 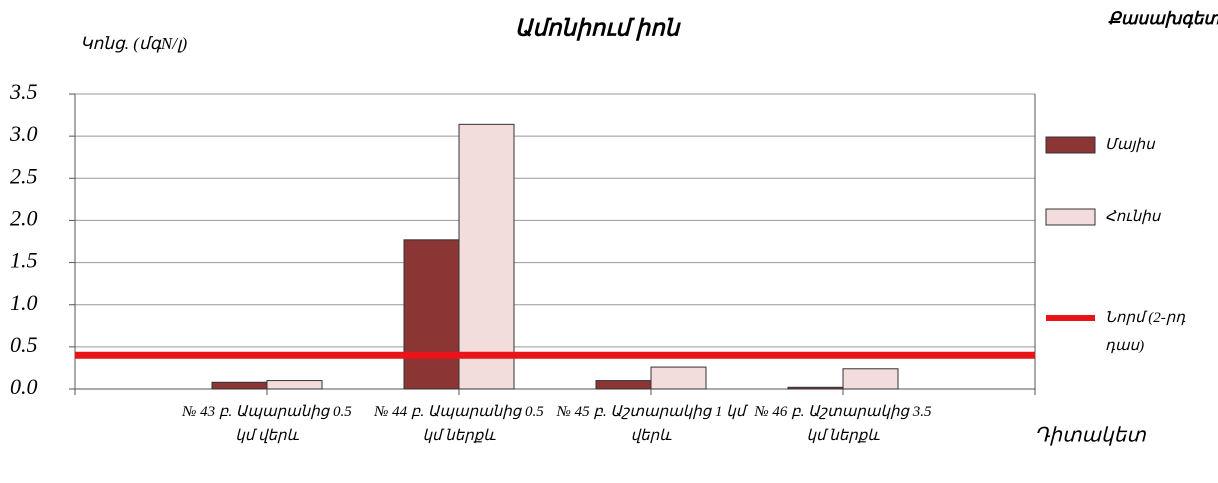 What do you see at coordinates (1133, 217) in the screenshot?
I see `legend-label: Հունիս` at bounding box center [1133, 217].